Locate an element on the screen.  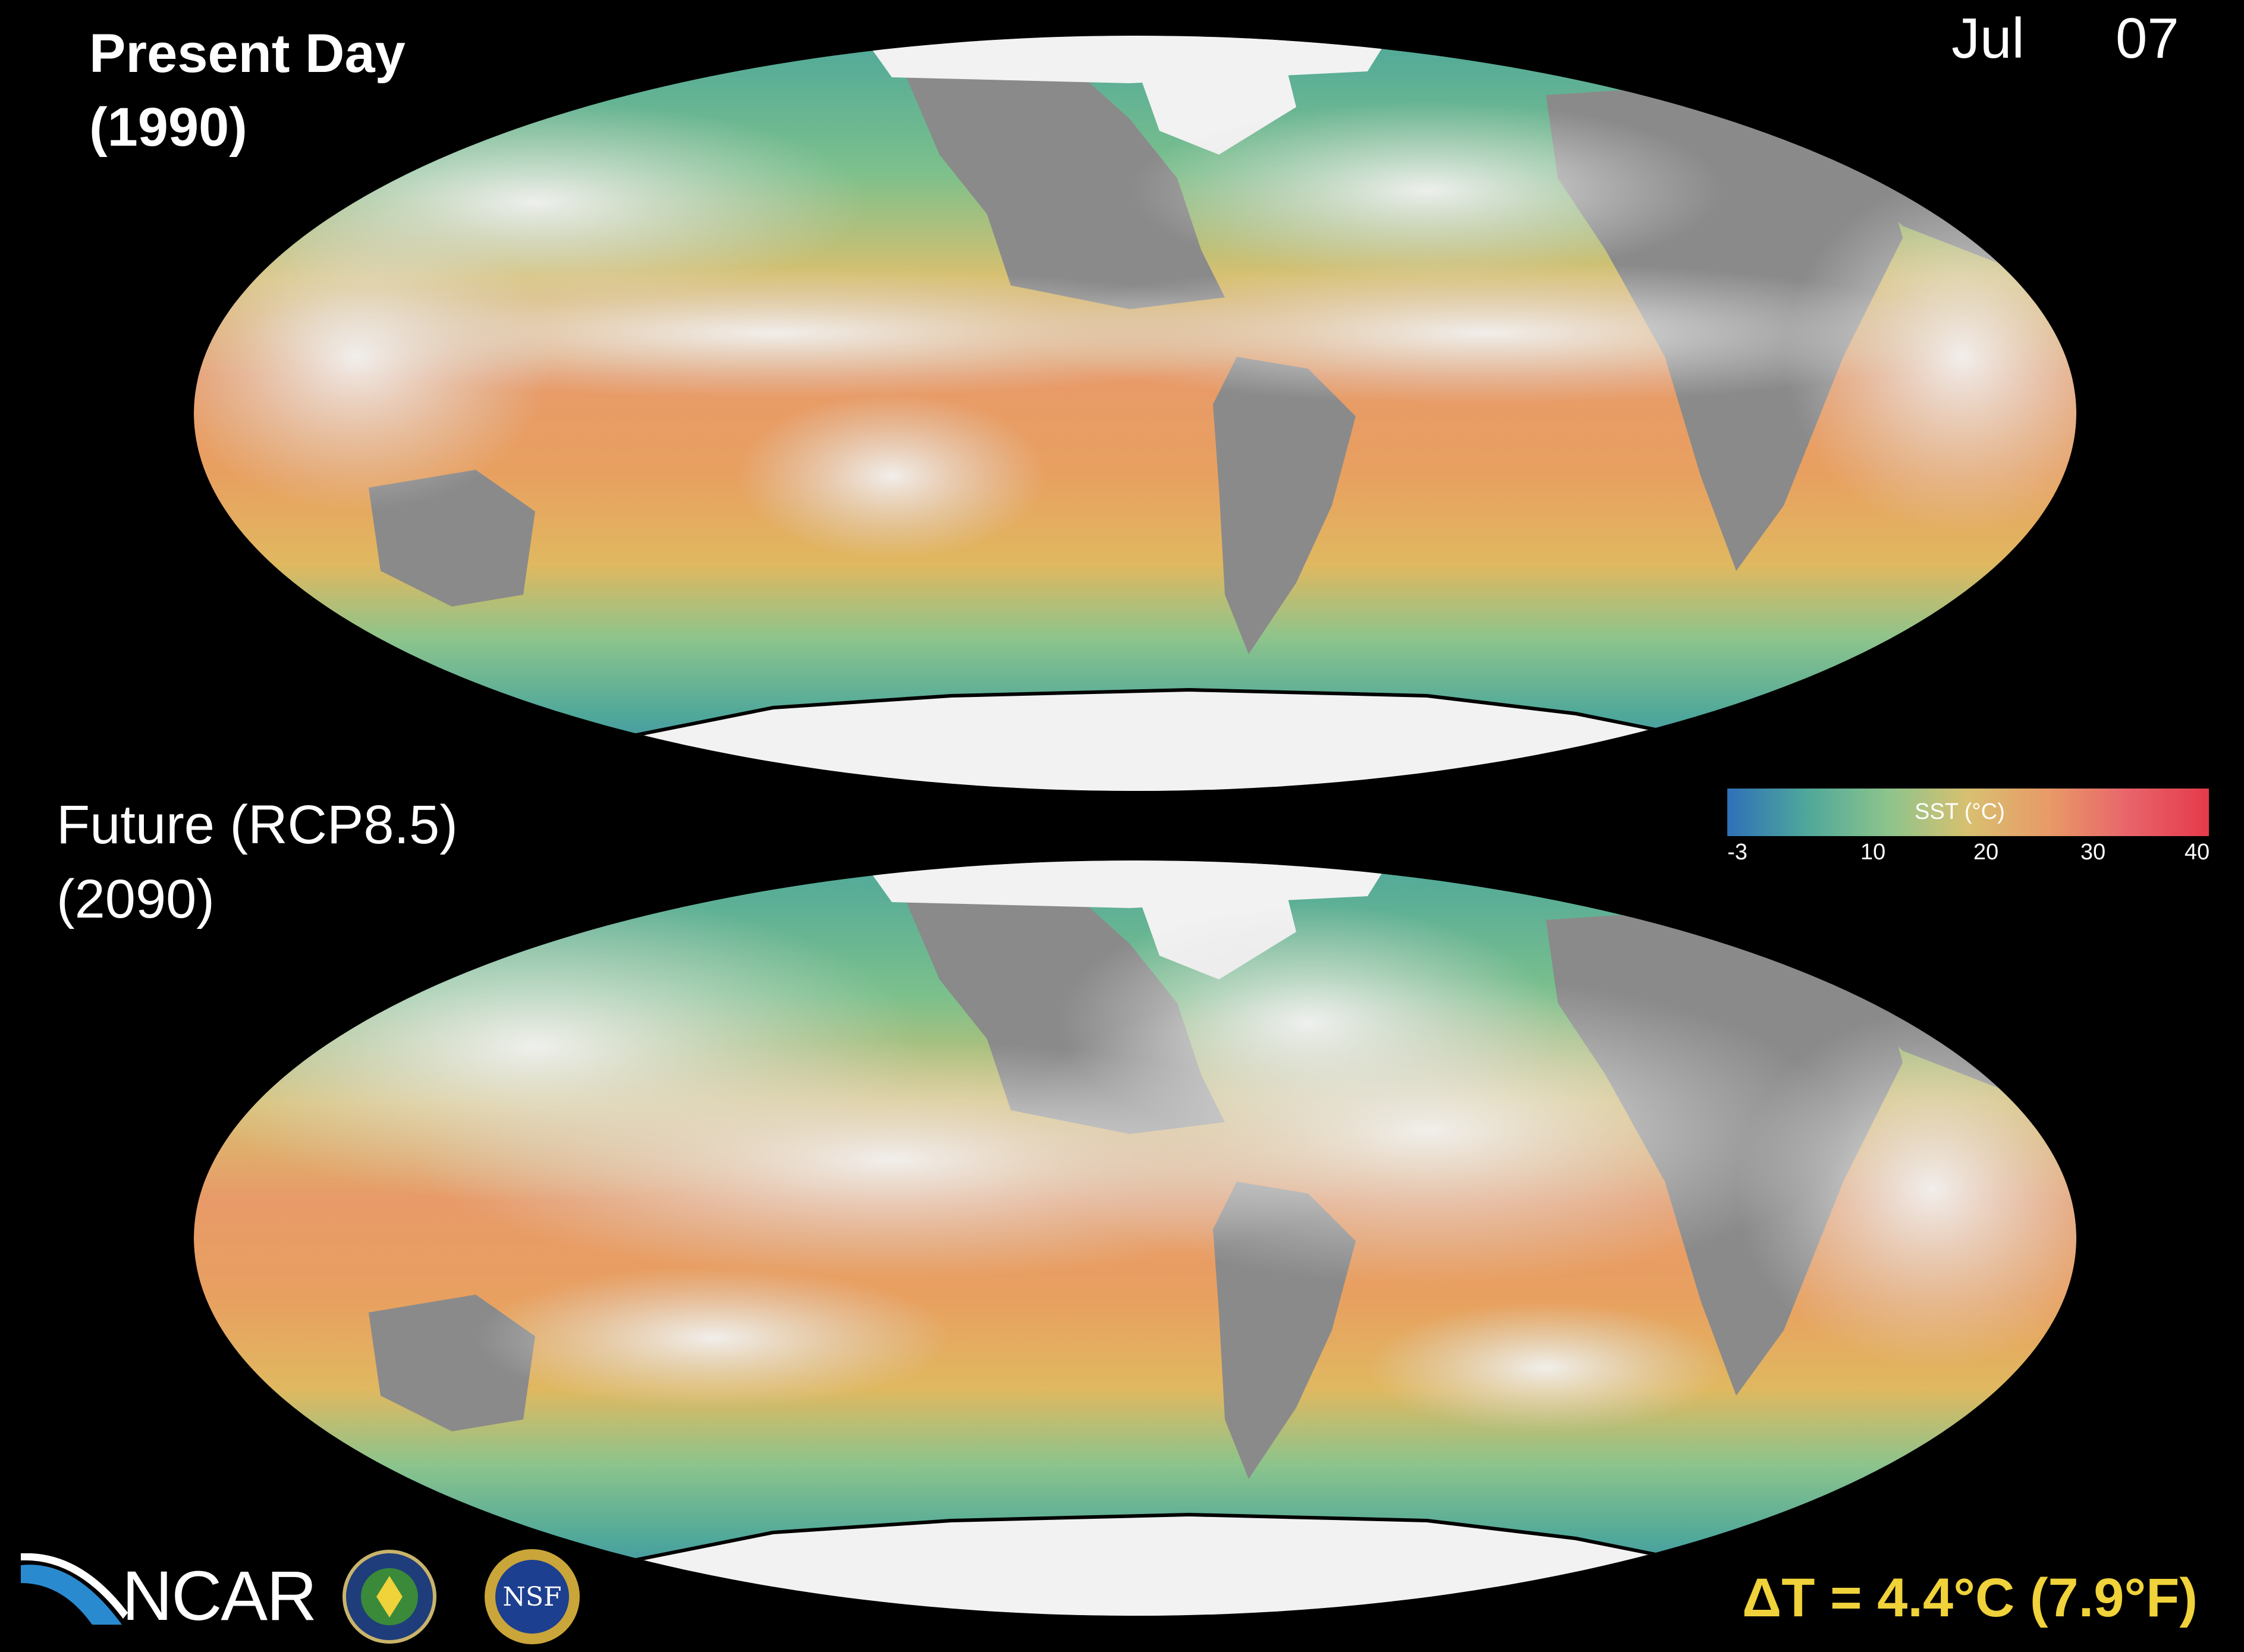
panel-subtitle-future: (2090) is located at coordinates (136, 899).